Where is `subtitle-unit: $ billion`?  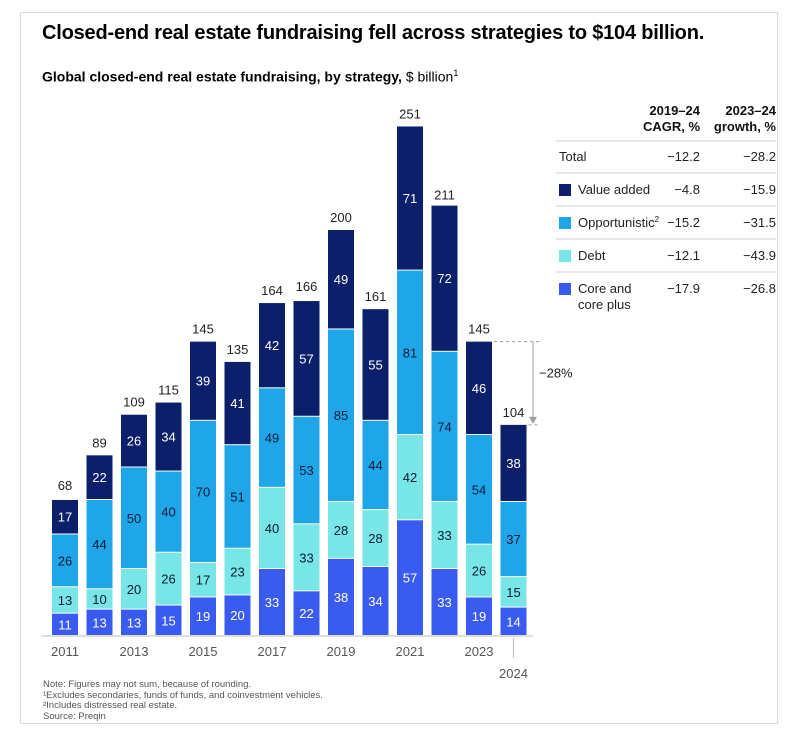
subtitle-unit: $ billion is located at coordinates (429, 76).